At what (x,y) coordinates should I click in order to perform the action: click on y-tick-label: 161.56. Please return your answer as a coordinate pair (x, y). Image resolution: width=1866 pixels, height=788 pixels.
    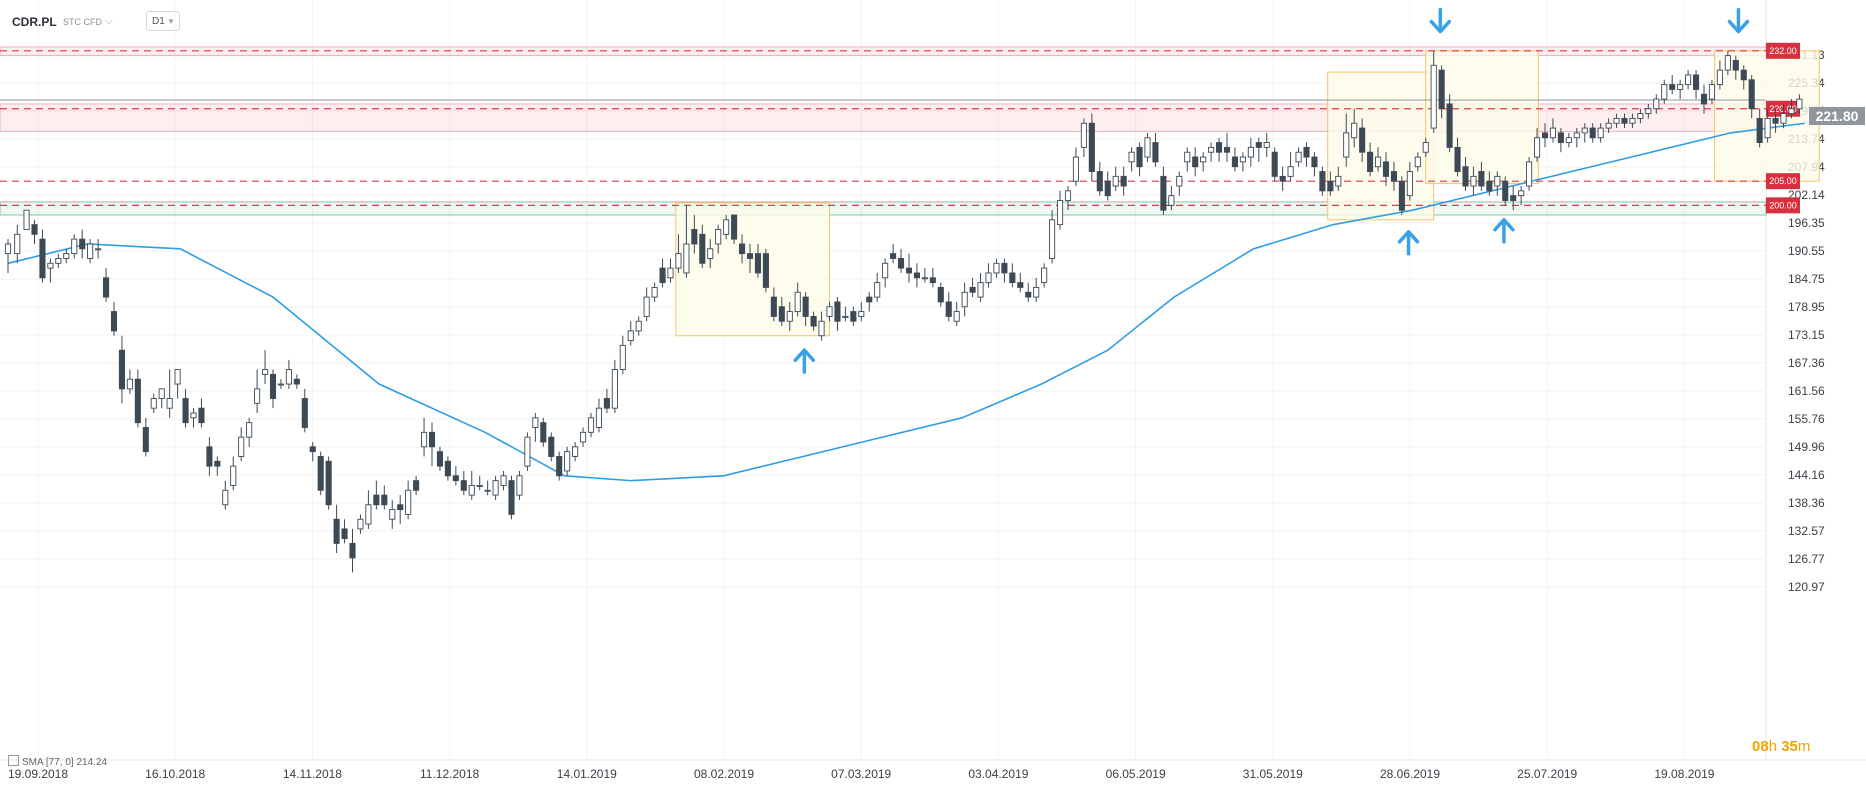
    Looking at the image, I should click on (1806, 391).